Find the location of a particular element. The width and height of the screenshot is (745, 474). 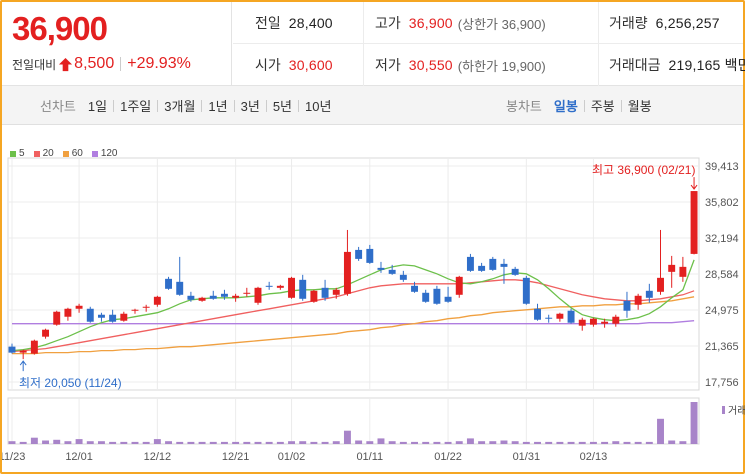

x-tick-label: 12/01 is located at coordinates (79, 457).